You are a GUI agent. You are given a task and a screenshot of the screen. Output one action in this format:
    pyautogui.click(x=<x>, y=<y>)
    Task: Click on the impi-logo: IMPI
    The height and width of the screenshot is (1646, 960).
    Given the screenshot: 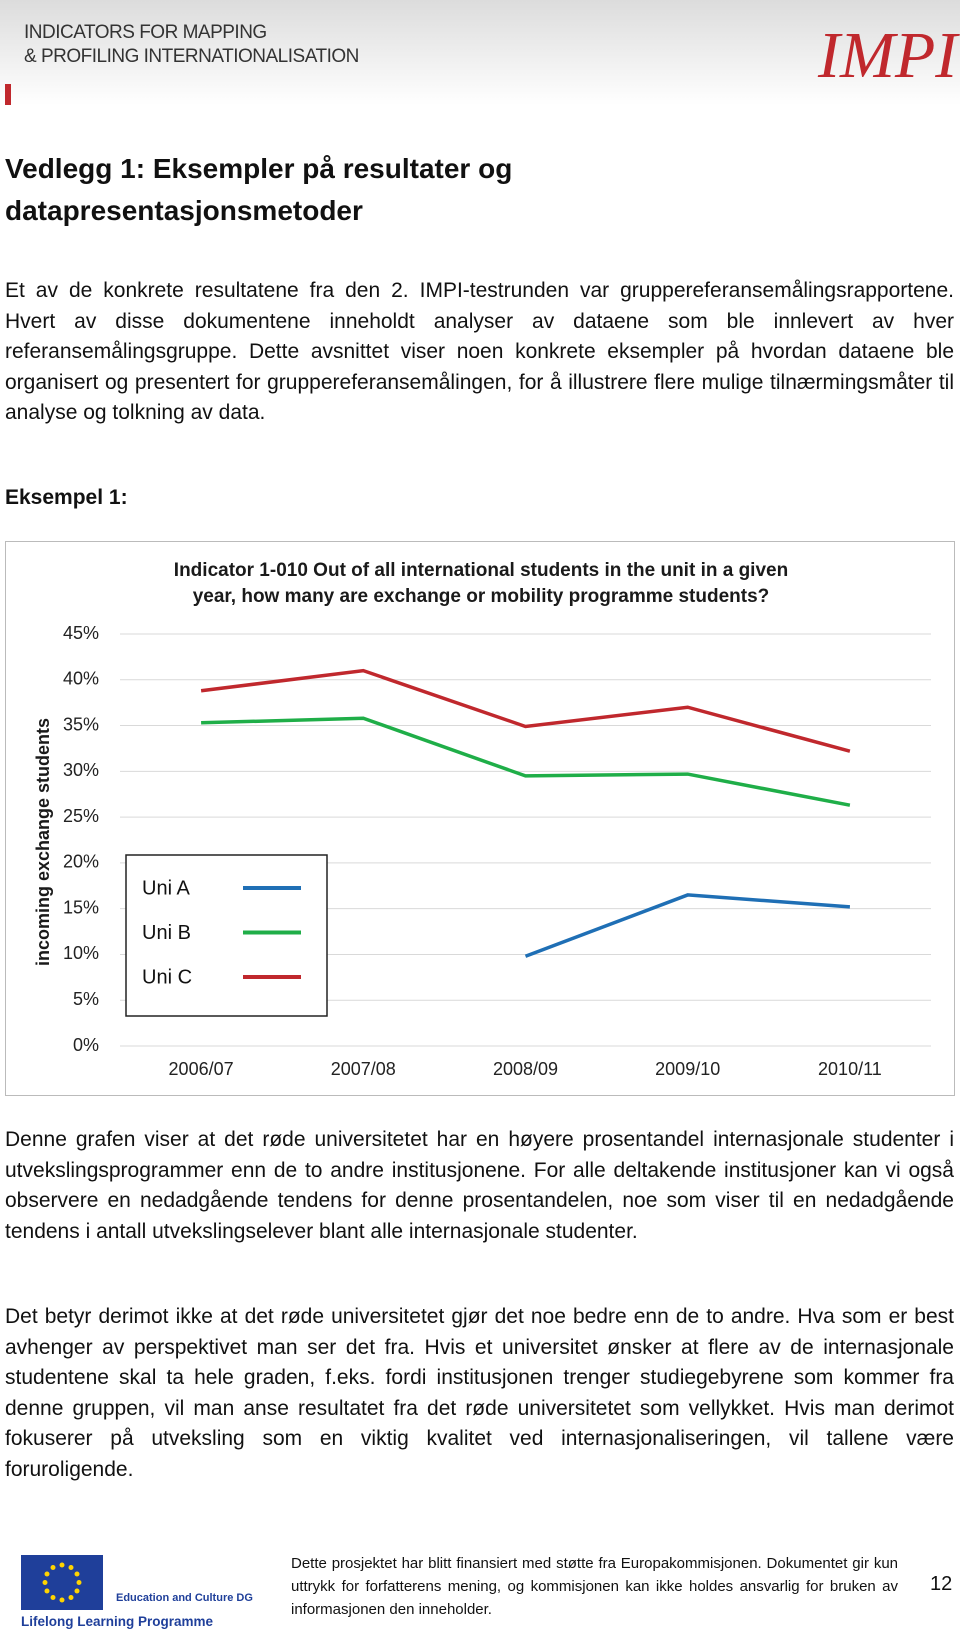 What is the action you would take?
    pyautogui.click(x=888, y=55)
    